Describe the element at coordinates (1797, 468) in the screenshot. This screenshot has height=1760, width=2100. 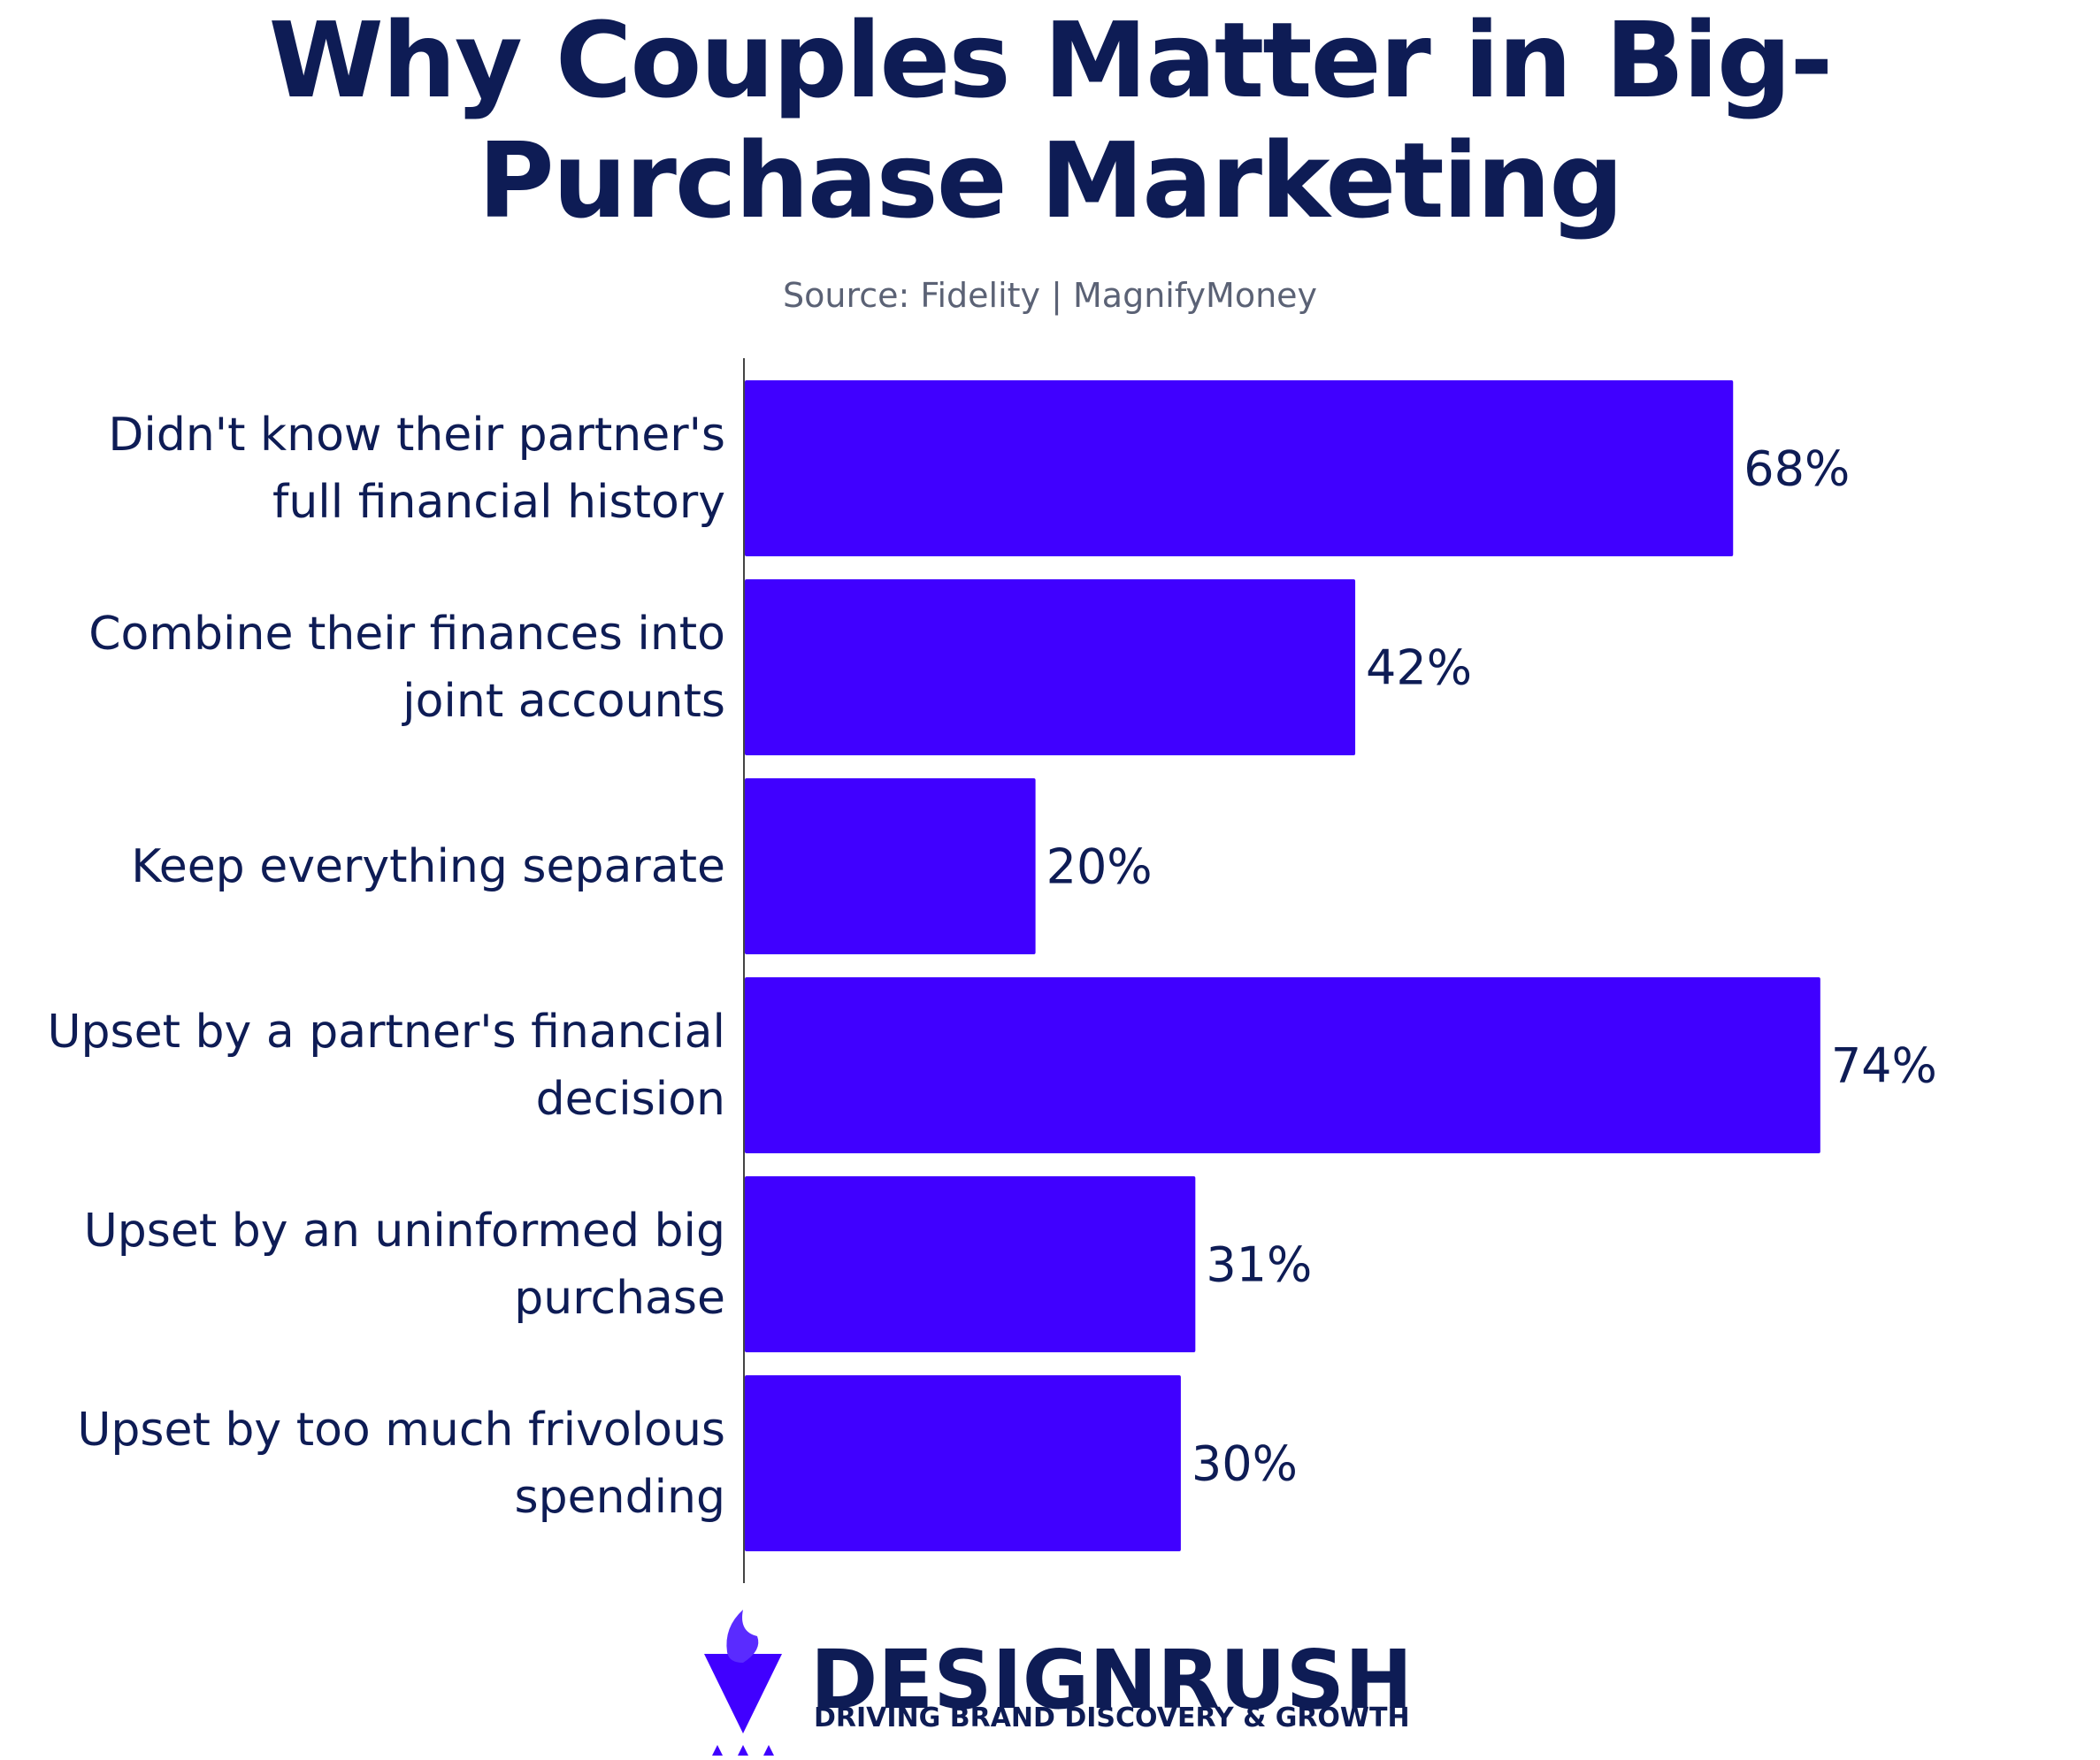
I see `value-label: 68%` at that location.